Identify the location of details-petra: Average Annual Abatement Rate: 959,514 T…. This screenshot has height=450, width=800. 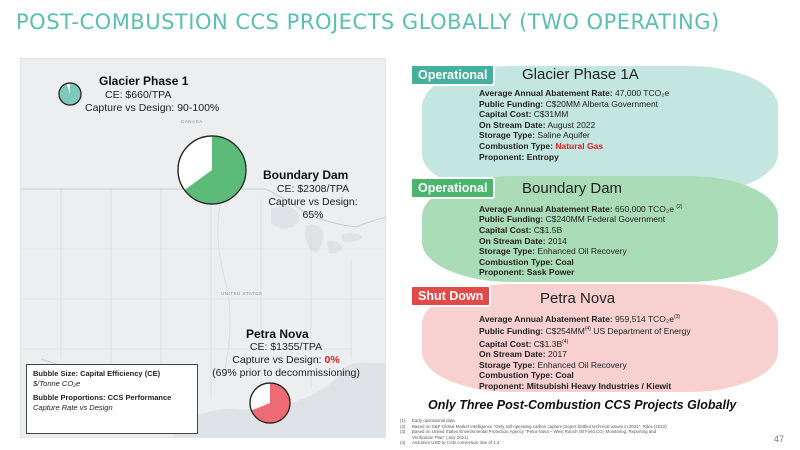
(585, 352).